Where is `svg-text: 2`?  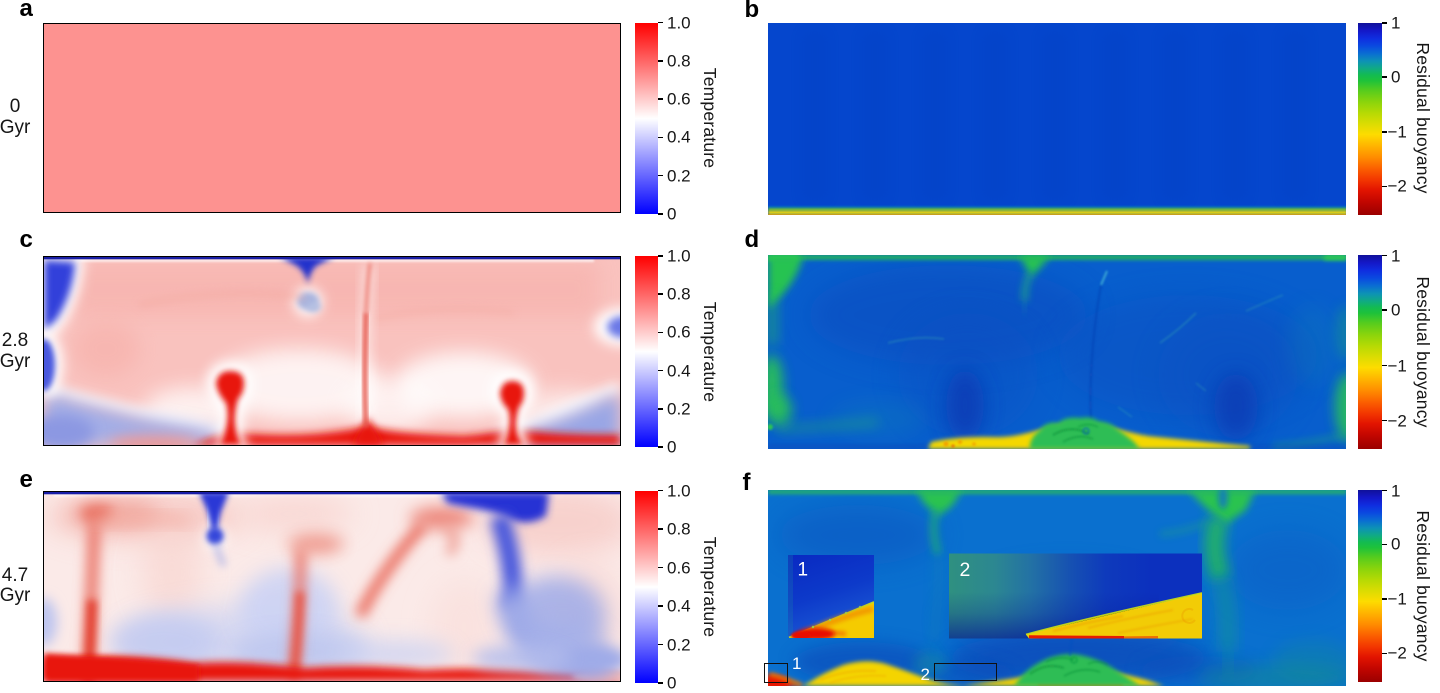 svg-text: 2 is located at coordinates (964, 570).